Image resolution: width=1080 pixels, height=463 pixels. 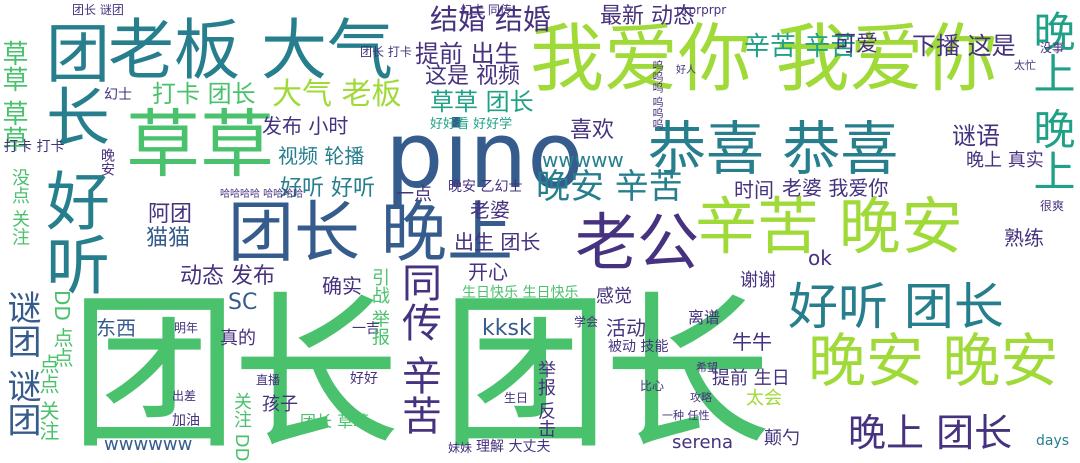 I want to click on word-shijian: 时间, so click(x=754, y=190).